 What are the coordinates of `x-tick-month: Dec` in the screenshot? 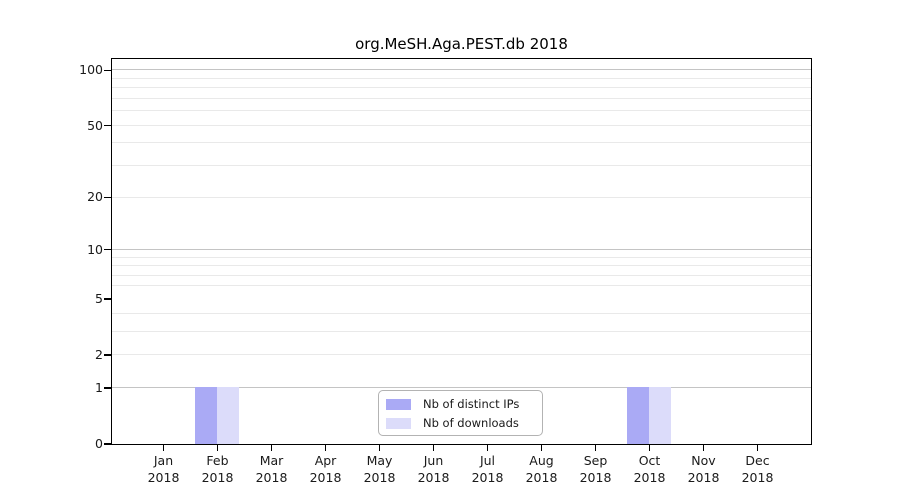 It's located at (757, 460).